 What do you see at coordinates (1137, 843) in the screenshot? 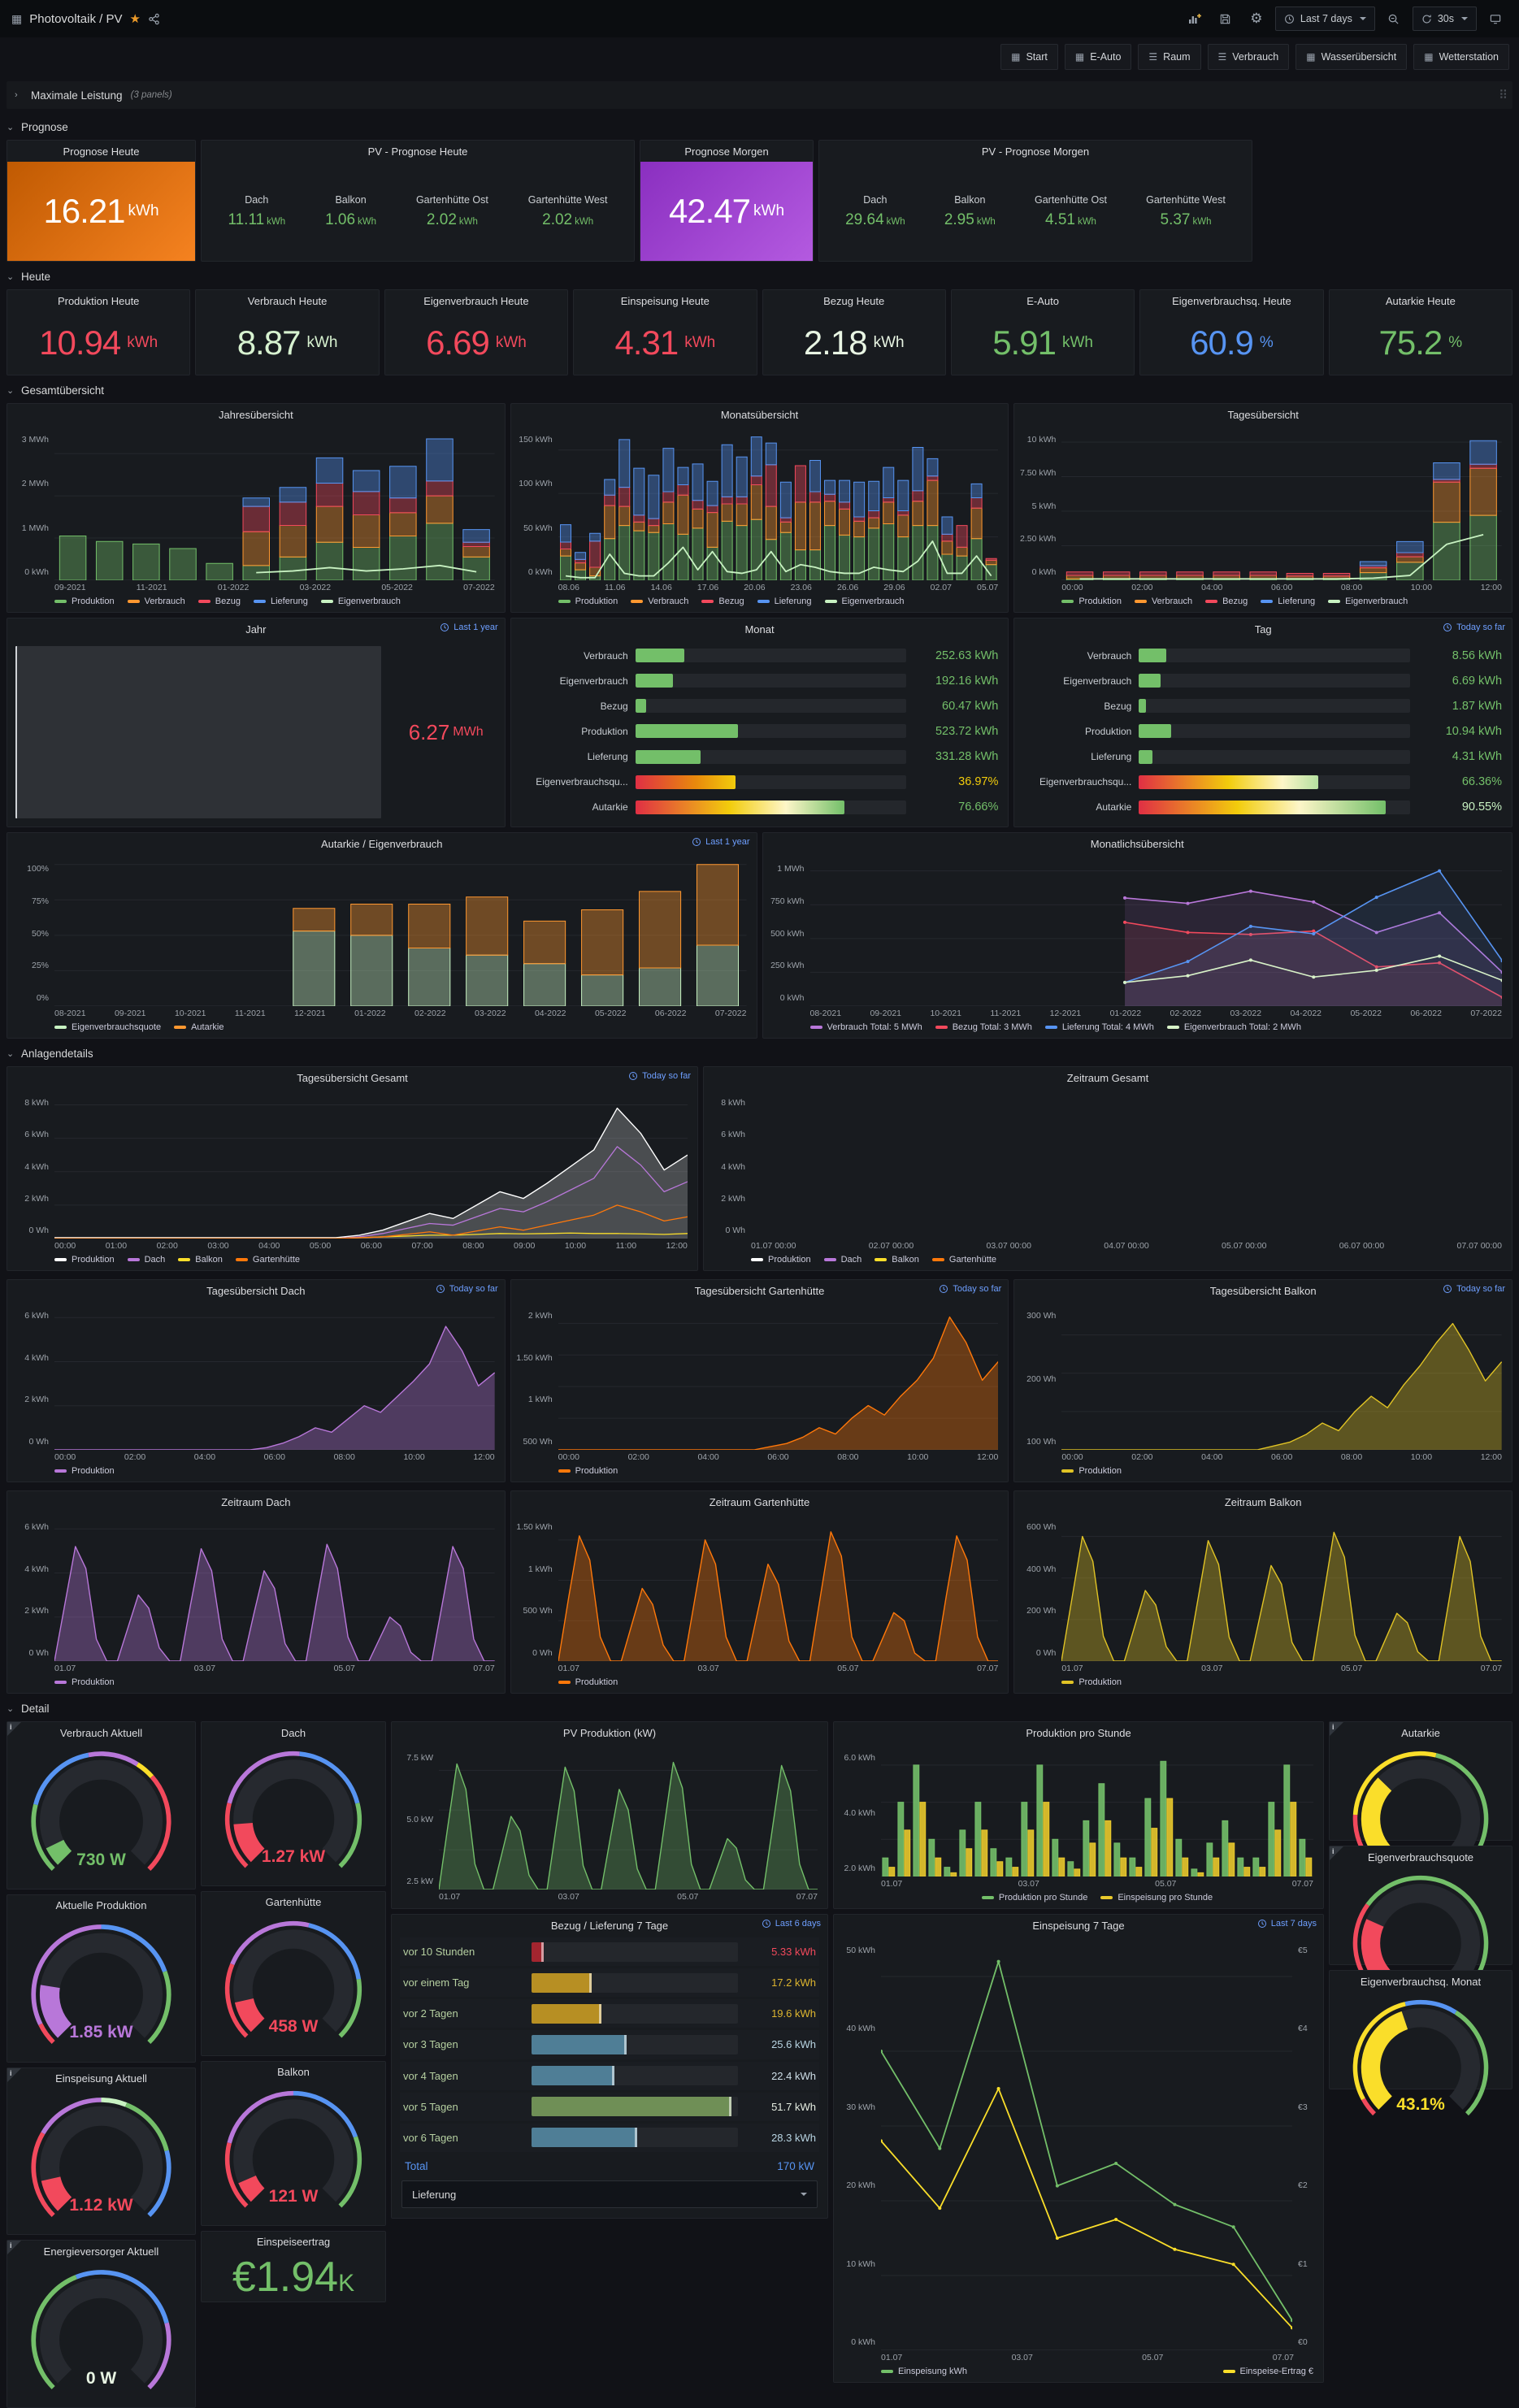
I see `panel-title: Monatlichsübersicht` at bounding box center [1137, 843].